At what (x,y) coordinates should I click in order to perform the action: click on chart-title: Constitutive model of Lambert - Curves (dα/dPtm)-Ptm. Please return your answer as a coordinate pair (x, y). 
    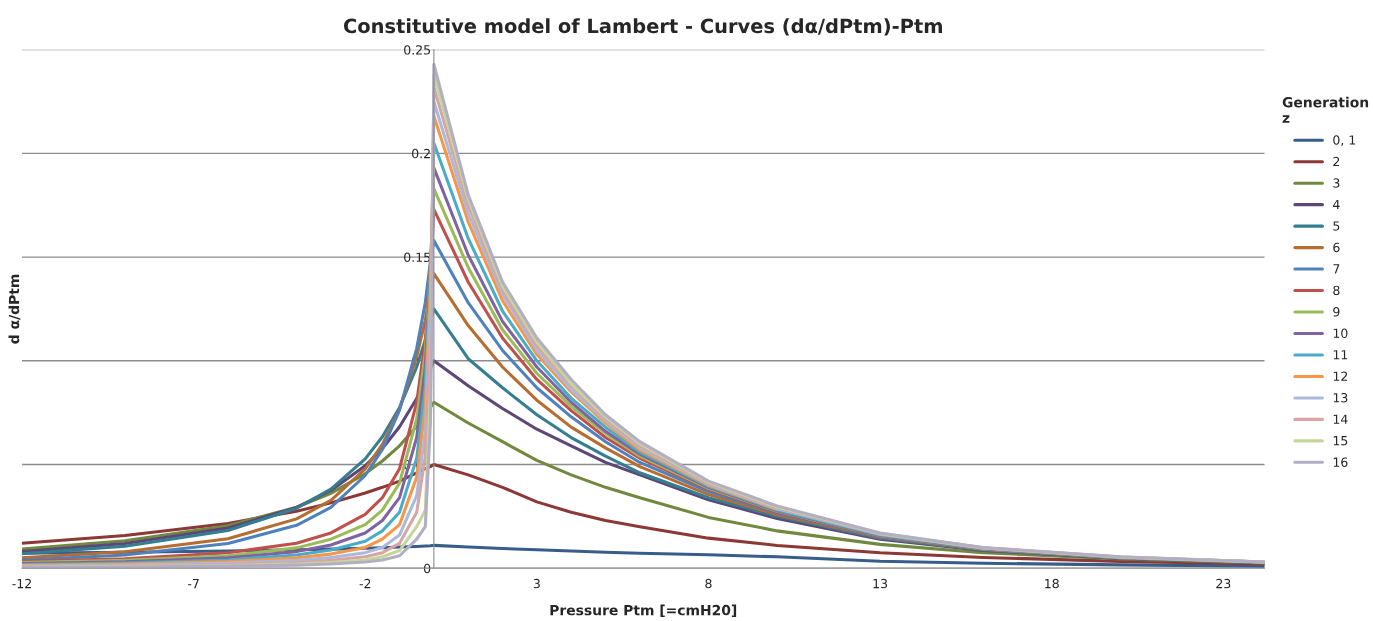
    Looking at the image, I should click on (642, 27).